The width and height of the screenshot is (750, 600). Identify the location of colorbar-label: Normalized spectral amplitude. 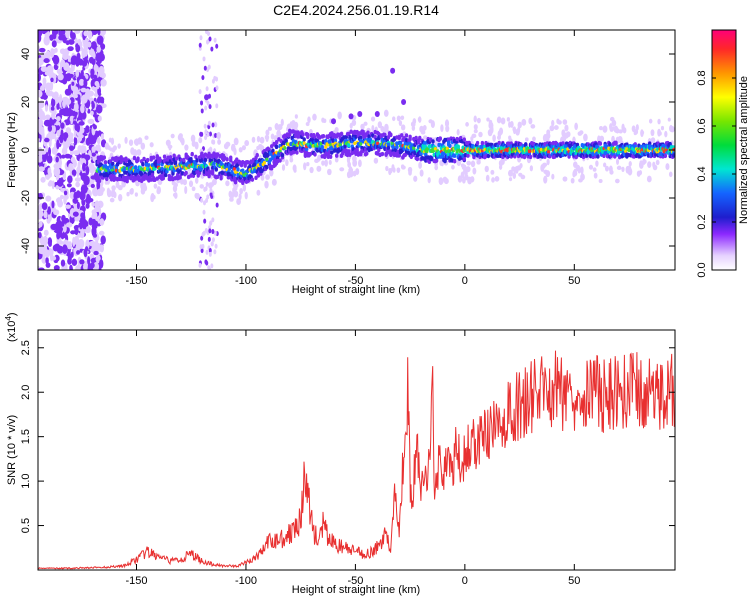
(744, 150).